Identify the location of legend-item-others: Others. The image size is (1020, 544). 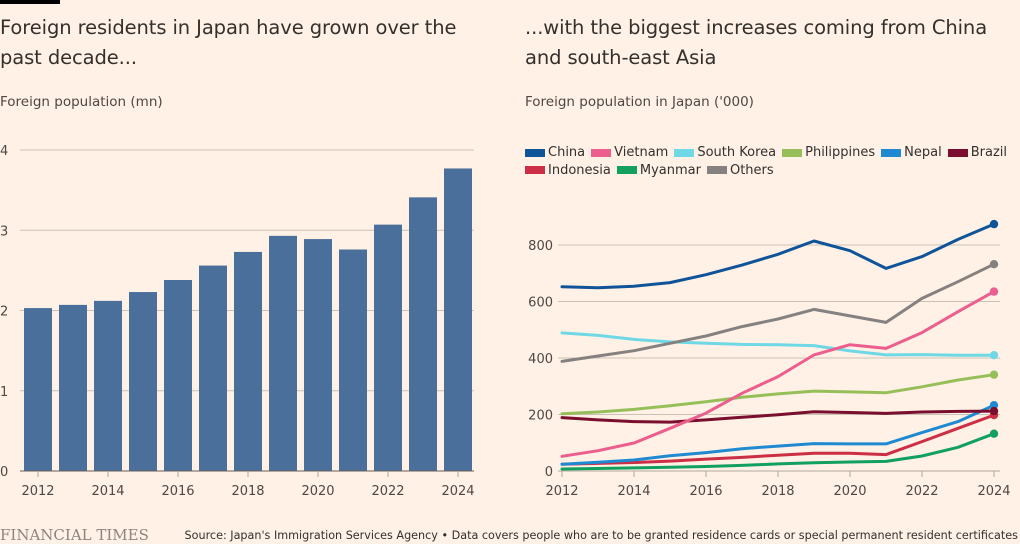
(740, 170).